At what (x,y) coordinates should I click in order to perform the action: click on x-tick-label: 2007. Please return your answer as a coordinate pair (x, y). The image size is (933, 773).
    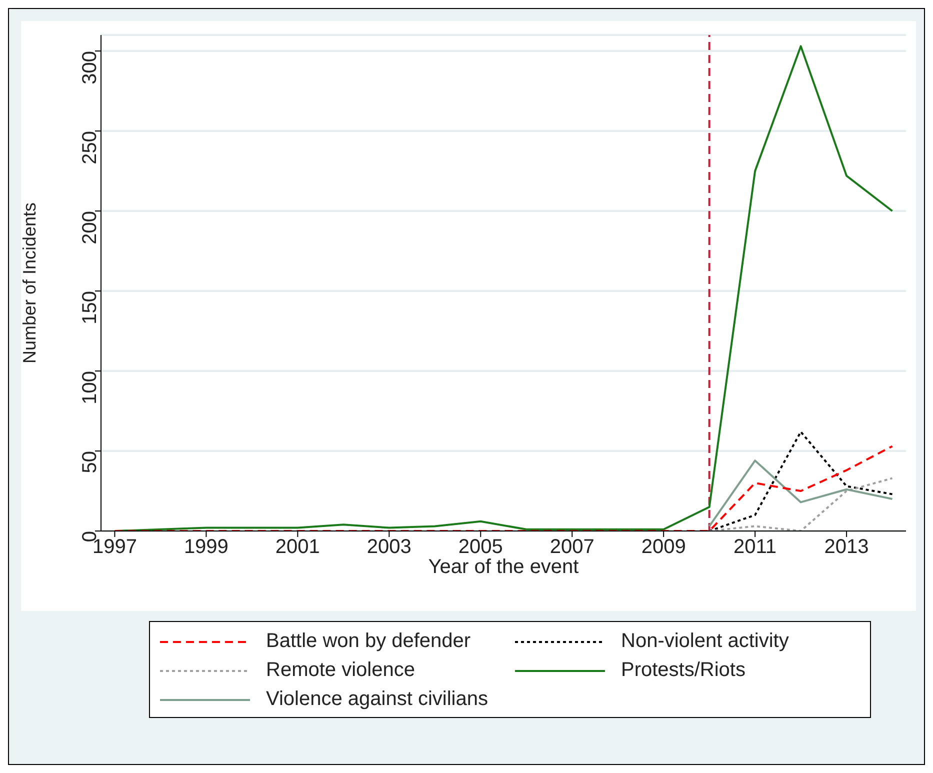
    Looking at the image, I should click on (572, 547).